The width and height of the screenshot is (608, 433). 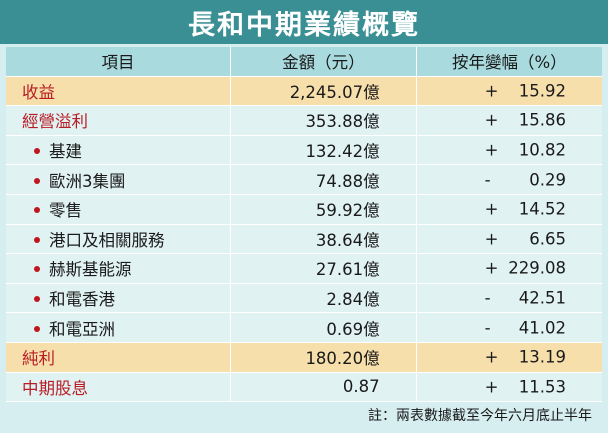 I want to click on row-change: - 42.51, so click(x=509, y=298).